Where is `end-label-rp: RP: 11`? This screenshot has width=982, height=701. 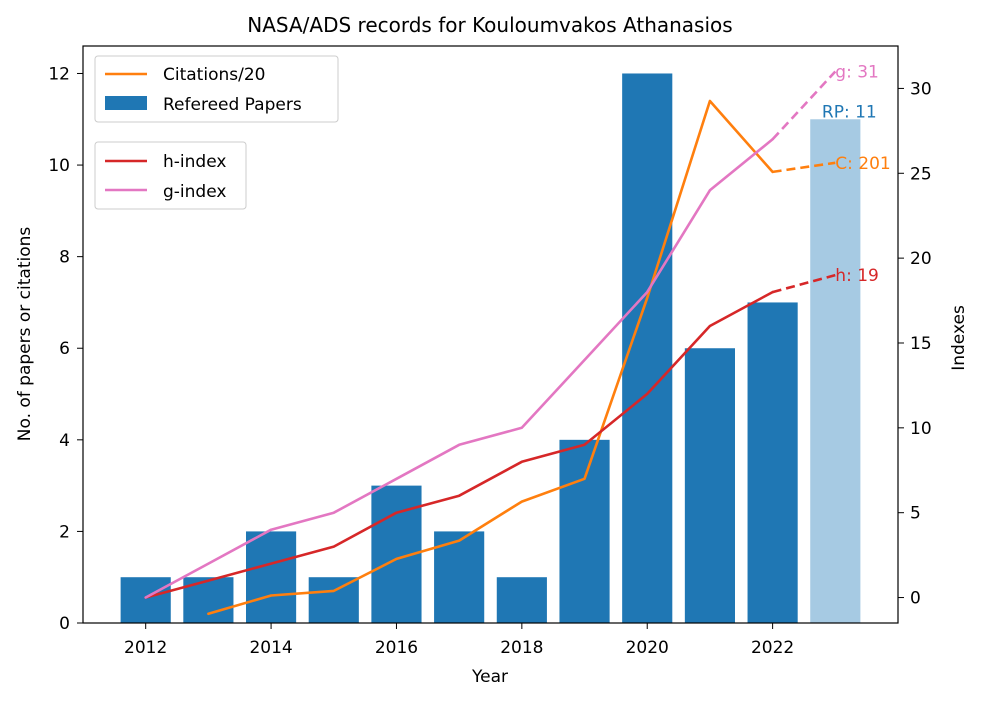
end-label-rp: RP: 11 is located at coordinates (849, 112).